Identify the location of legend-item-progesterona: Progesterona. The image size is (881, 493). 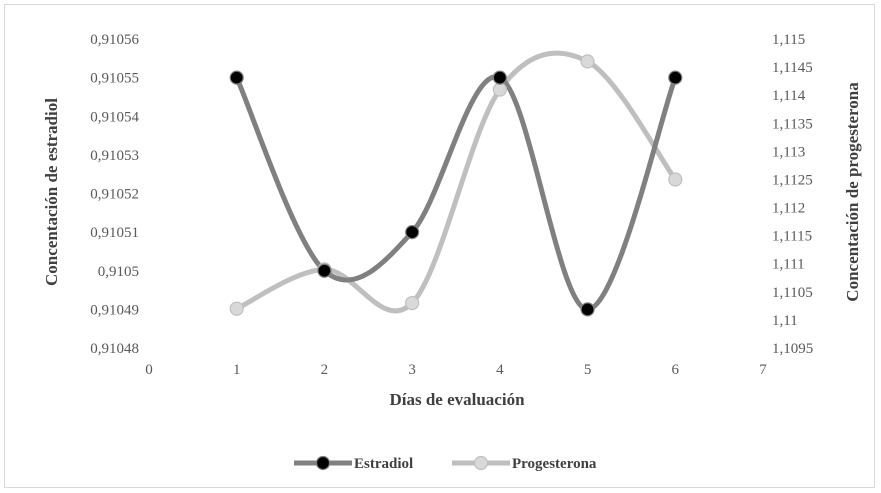
(524, 463).